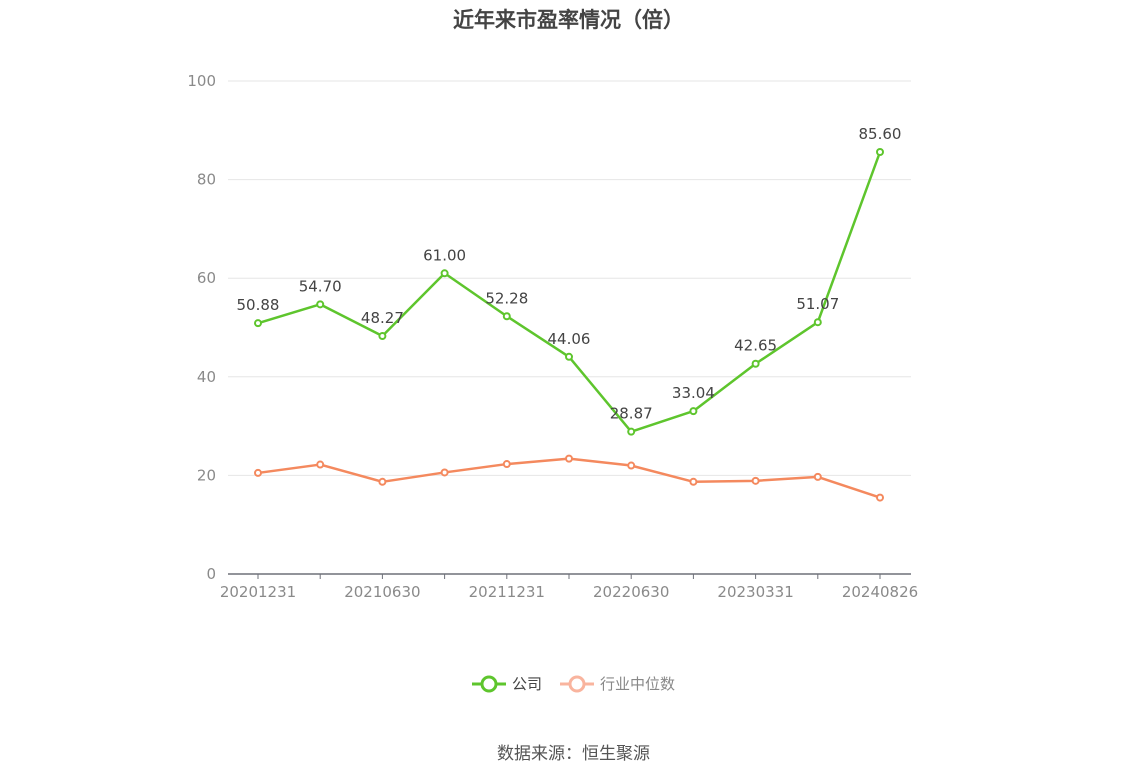 The image size is (1147, 776). I want to click on x-tick-label: 20240826, so click(880, 592).